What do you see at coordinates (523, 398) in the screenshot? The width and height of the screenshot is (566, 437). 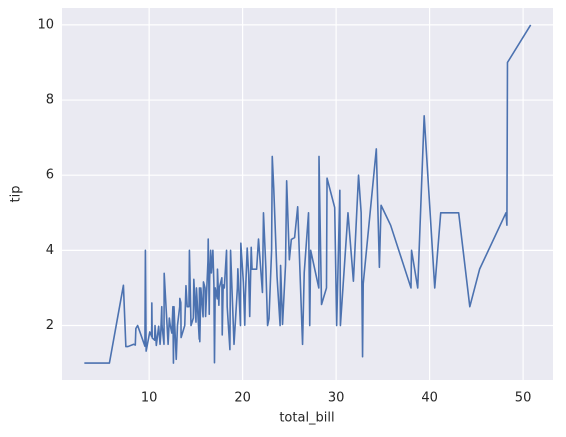 I see `x-tick-label: 50` at bounding box center [523, 398].